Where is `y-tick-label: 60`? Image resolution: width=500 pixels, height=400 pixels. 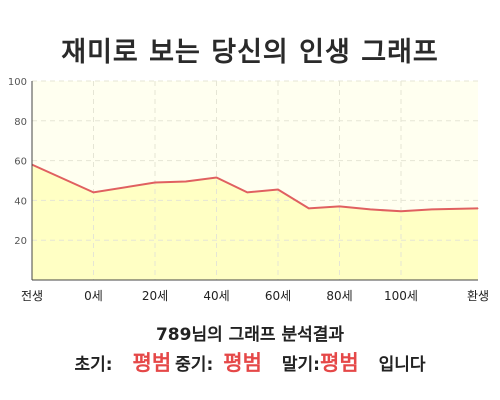 y-tick-label: 60 is located at coordinates (20, 162).